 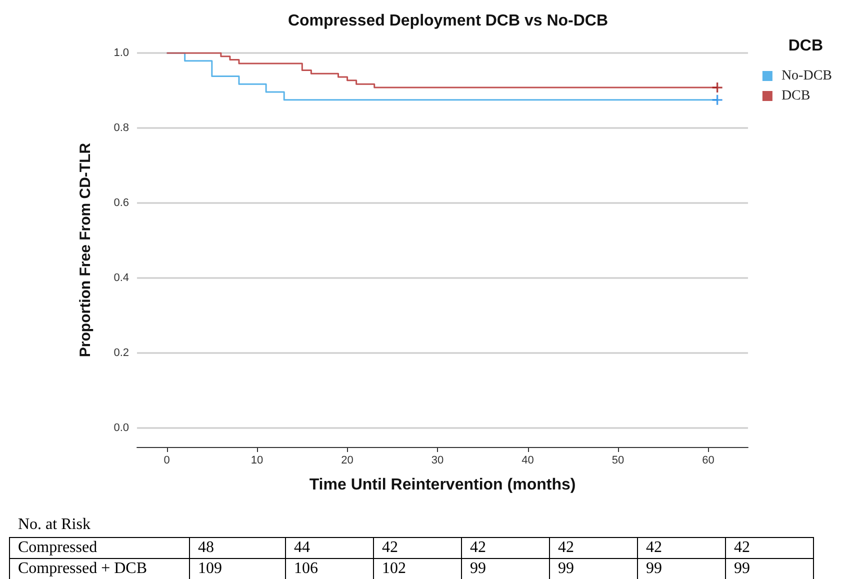 I want to click on text: 106, so click(x=330, y=568).